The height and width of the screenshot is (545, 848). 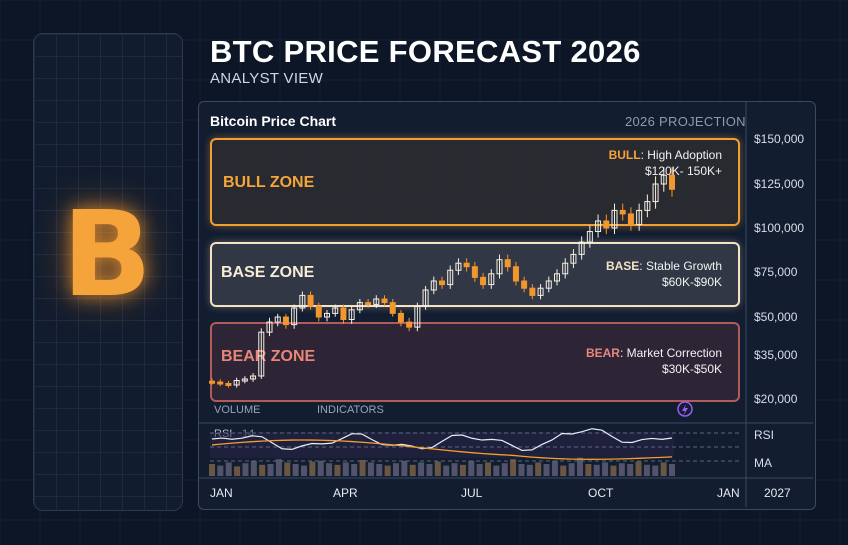 I want to click on bear-zone, so click(x=475, y=362).